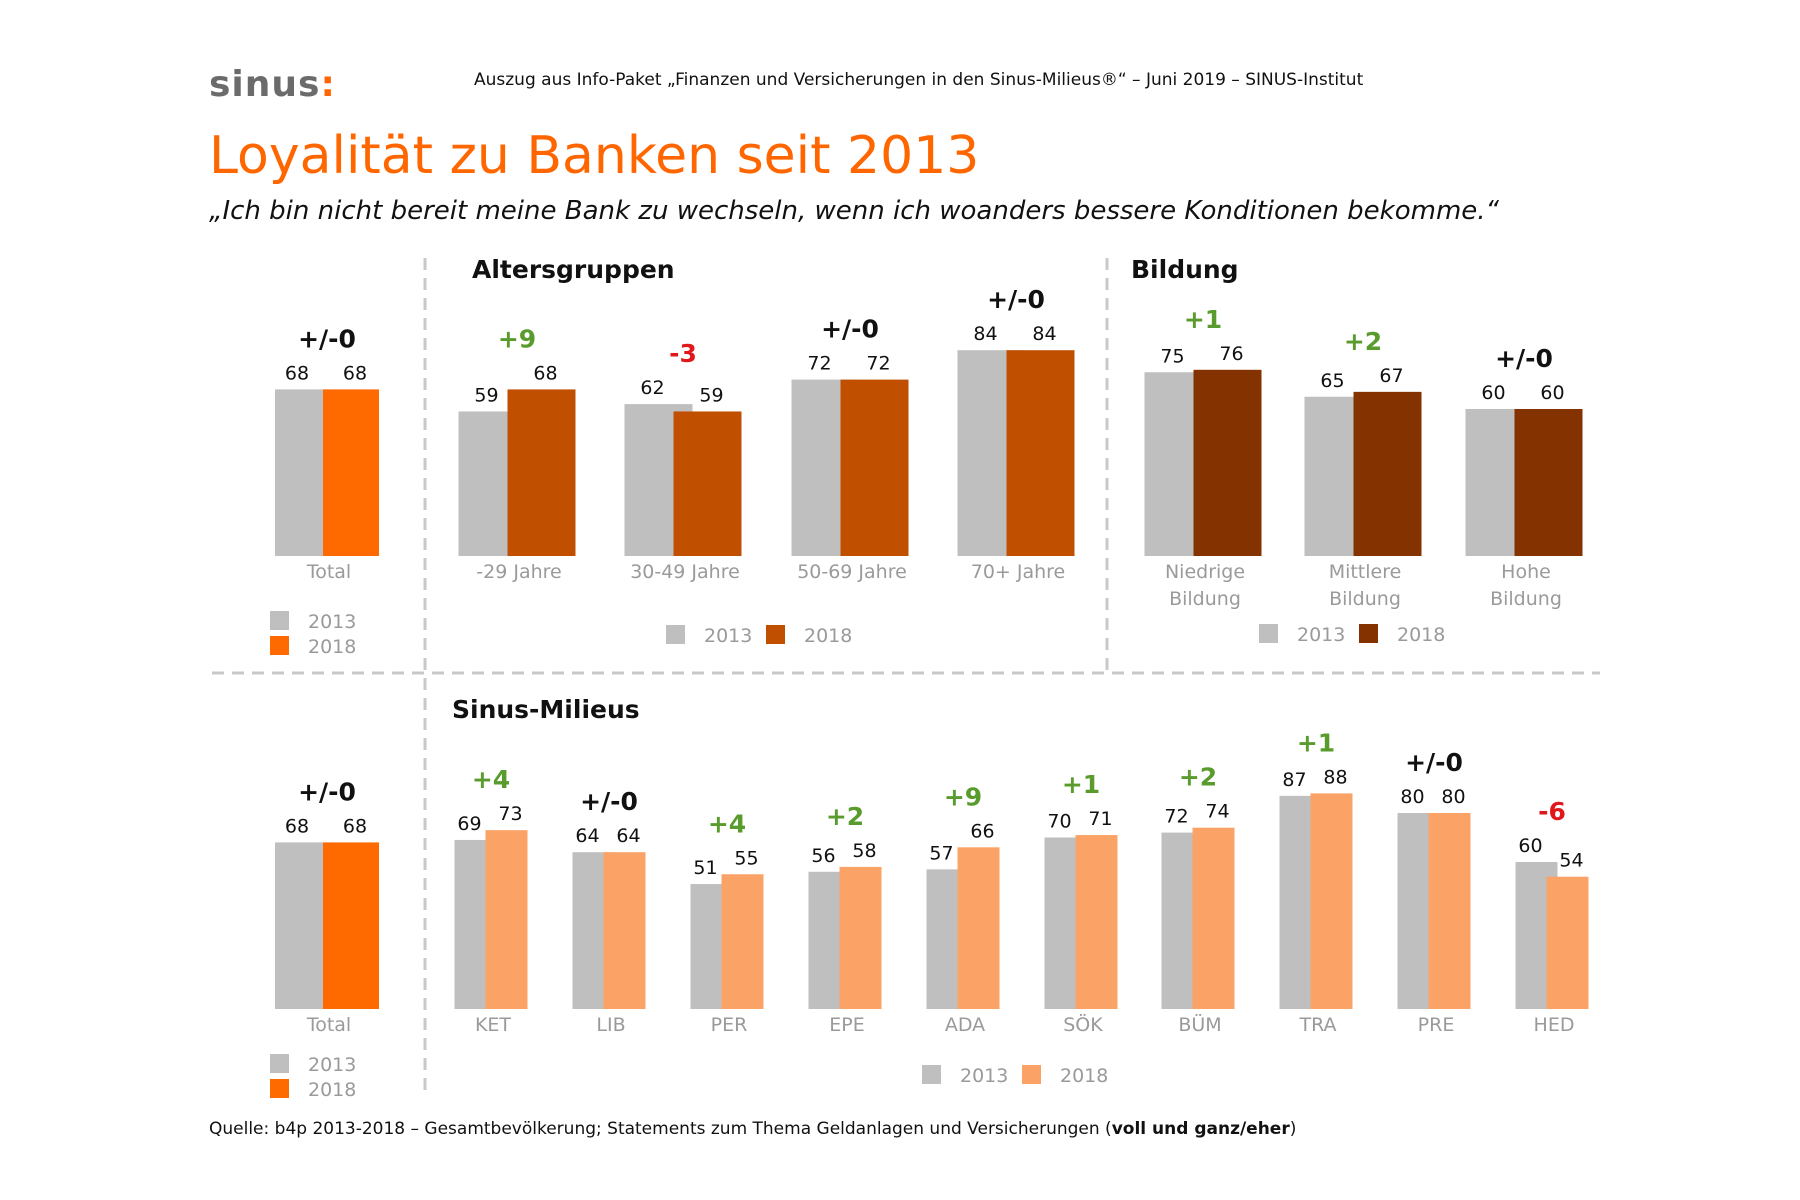 This screenshot has width=1800, height=1200. What do you see at coordinates (846, 1025) in the screenshot?
I see `category-label: EPE` at bounding box center [846, 1025].